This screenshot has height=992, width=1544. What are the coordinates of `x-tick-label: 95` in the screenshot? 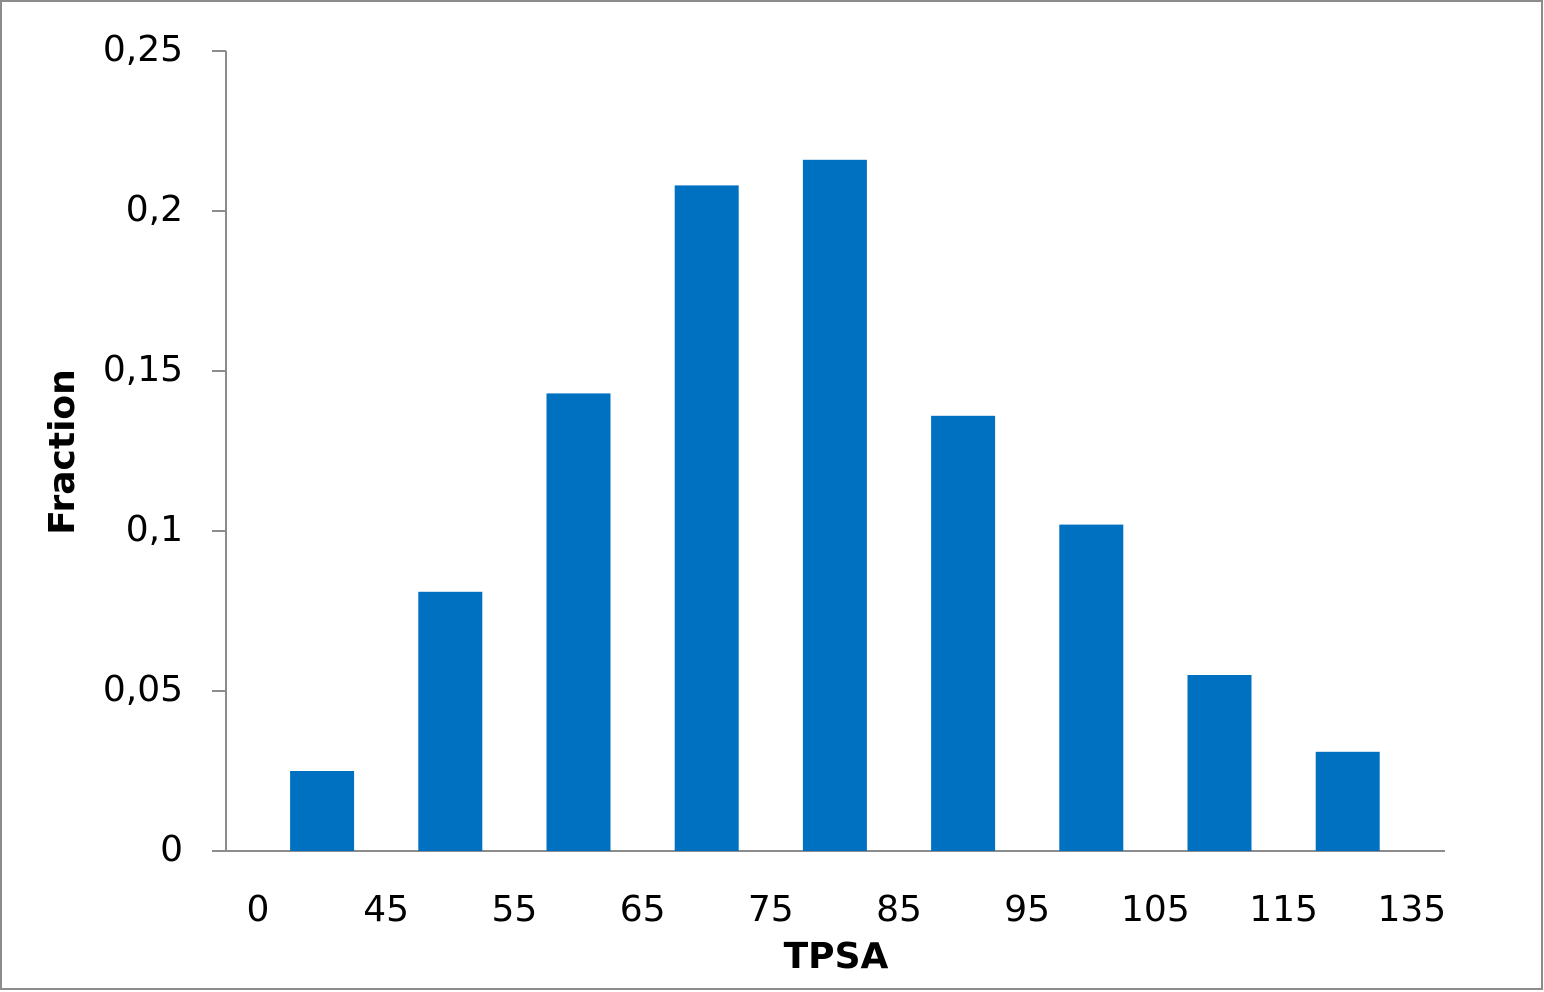 It's located at (1027, 909).